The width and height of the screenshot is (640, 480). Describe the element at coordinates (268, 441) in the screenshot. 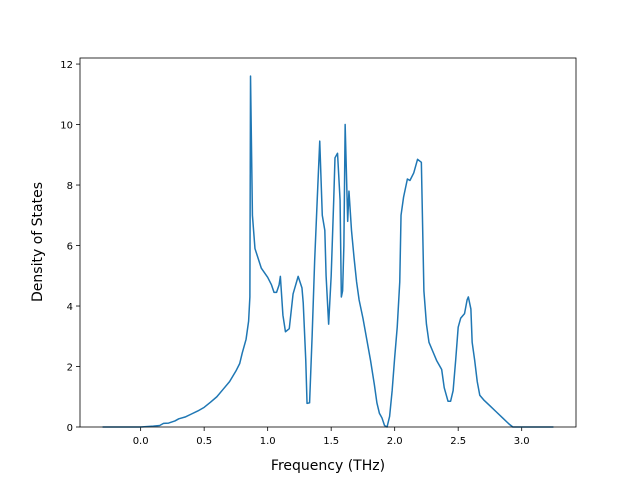

I see `x-tick-label: 1.0` at that location.